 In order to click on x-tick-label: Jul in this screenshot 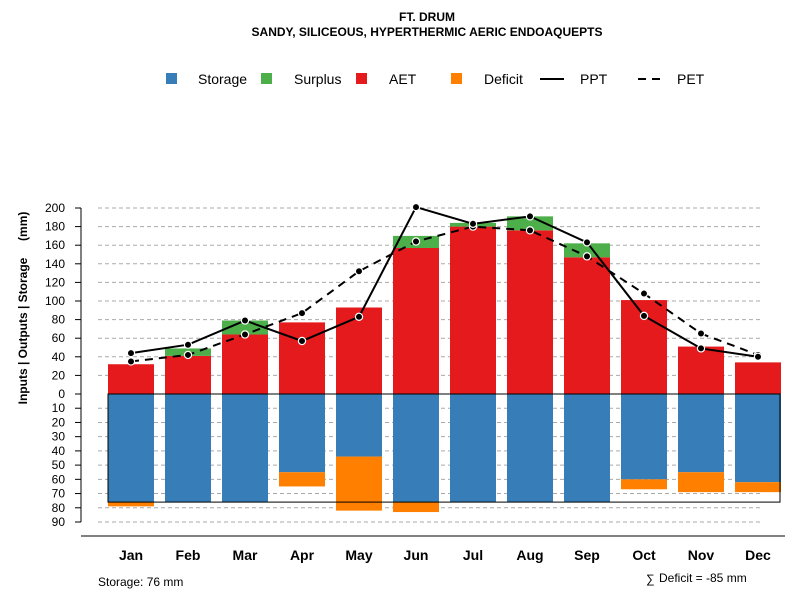, I will do `click(473, 555)`.